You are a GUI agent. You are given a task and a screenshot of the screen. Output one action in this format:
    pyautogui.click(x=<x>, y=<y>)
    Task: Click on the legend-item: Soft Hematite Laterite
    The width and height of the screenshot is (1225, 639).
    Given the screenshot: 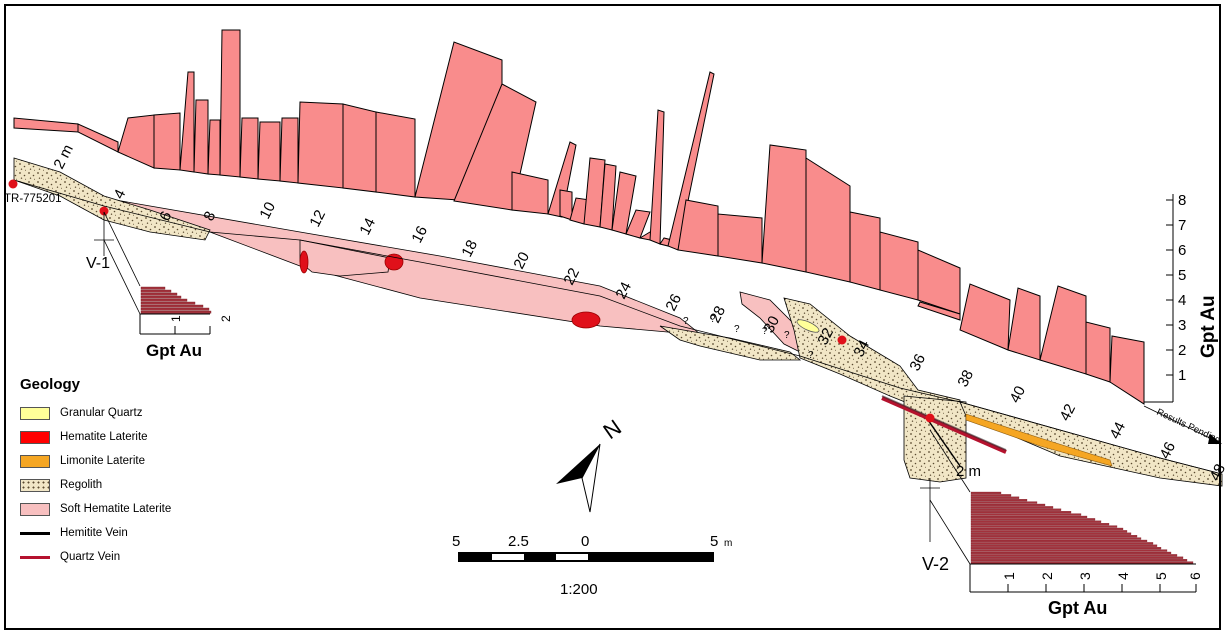 What is the action you would take?
    pyautogui.click(x=95, y=509)
    